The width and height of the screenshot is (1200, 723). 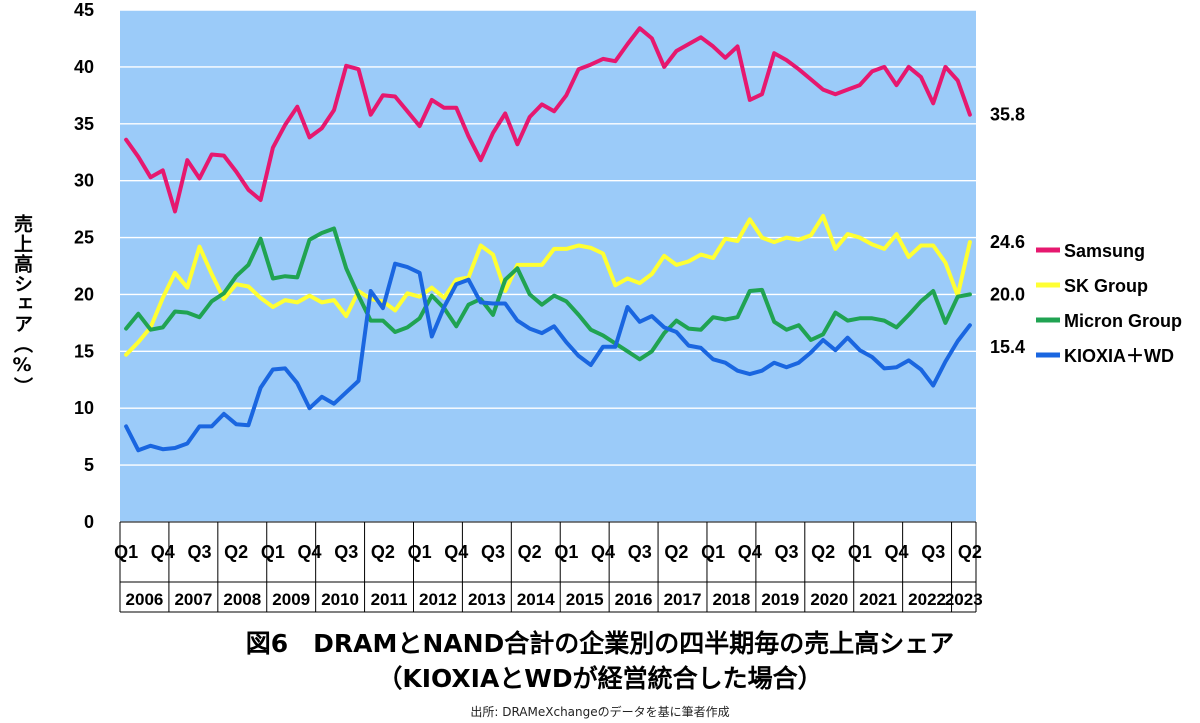 I want to click on x-year-label: 2013, so click(x=487, y=599).